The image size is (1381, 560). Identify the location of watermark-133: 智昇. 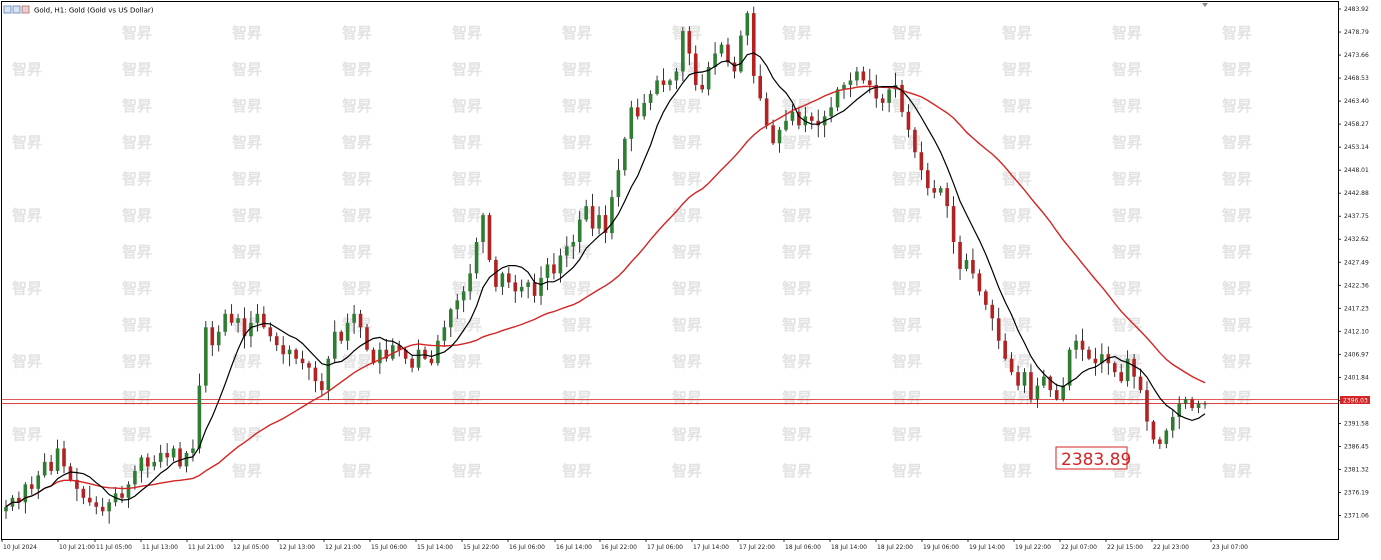
(797, 435).